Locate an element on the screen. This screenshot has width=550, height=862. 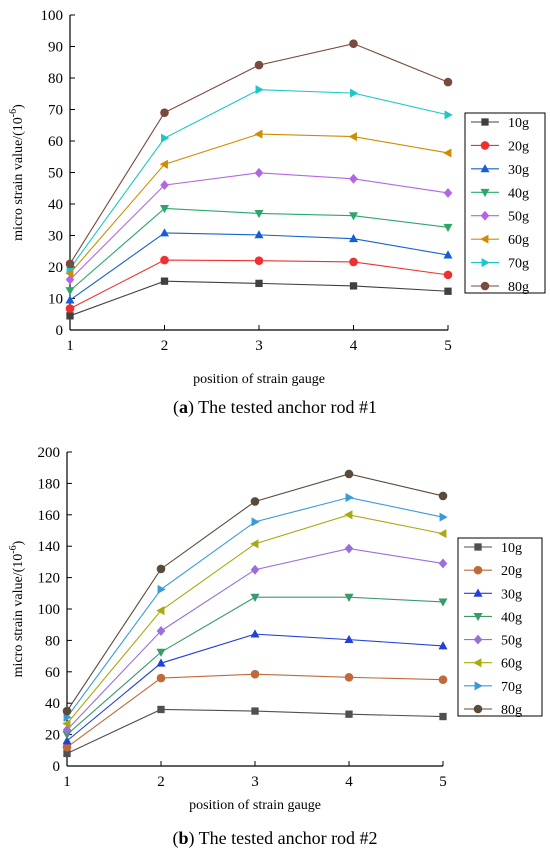
series-60g is located at coordinates (258, 203).